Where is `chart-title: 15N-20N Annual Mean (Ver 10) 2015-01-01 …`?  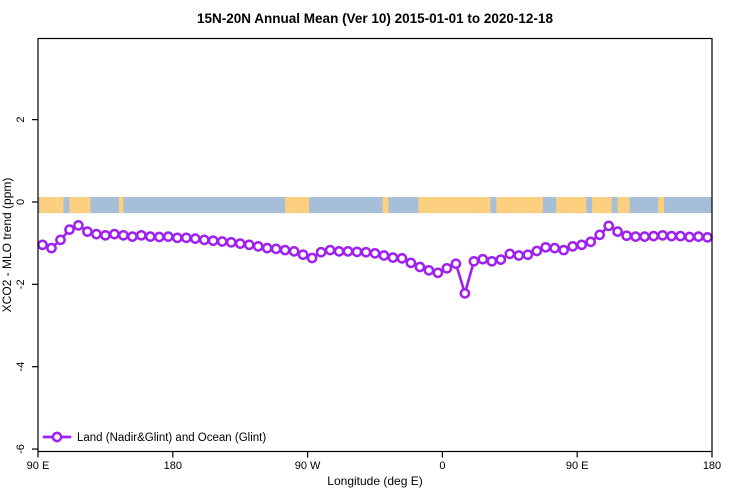
chart-title: 15N-20N Annual Mean (Ver 10) 2015-01-01 … is located at coordinates (375, 18).